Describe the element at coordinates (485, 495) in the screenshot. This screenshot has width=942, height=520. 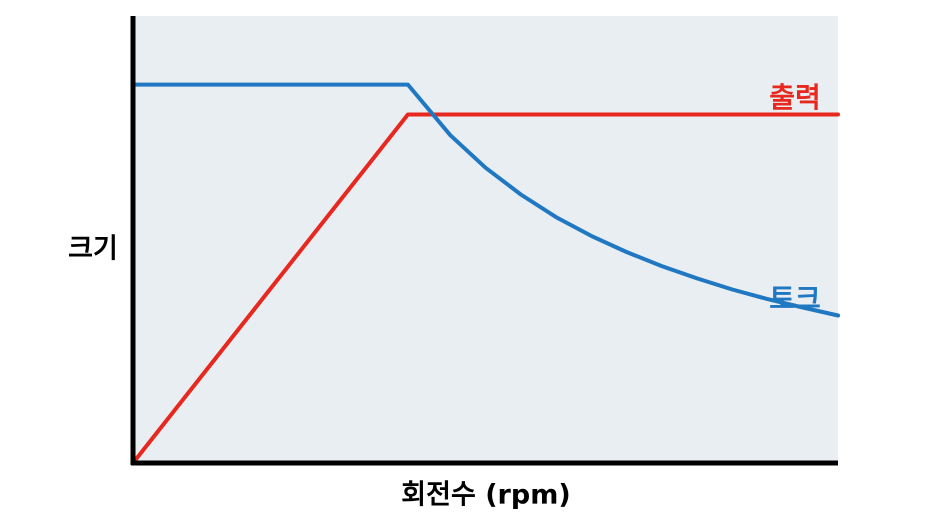
I see `x-axis-label: 회전수 (rpm)` at that location.